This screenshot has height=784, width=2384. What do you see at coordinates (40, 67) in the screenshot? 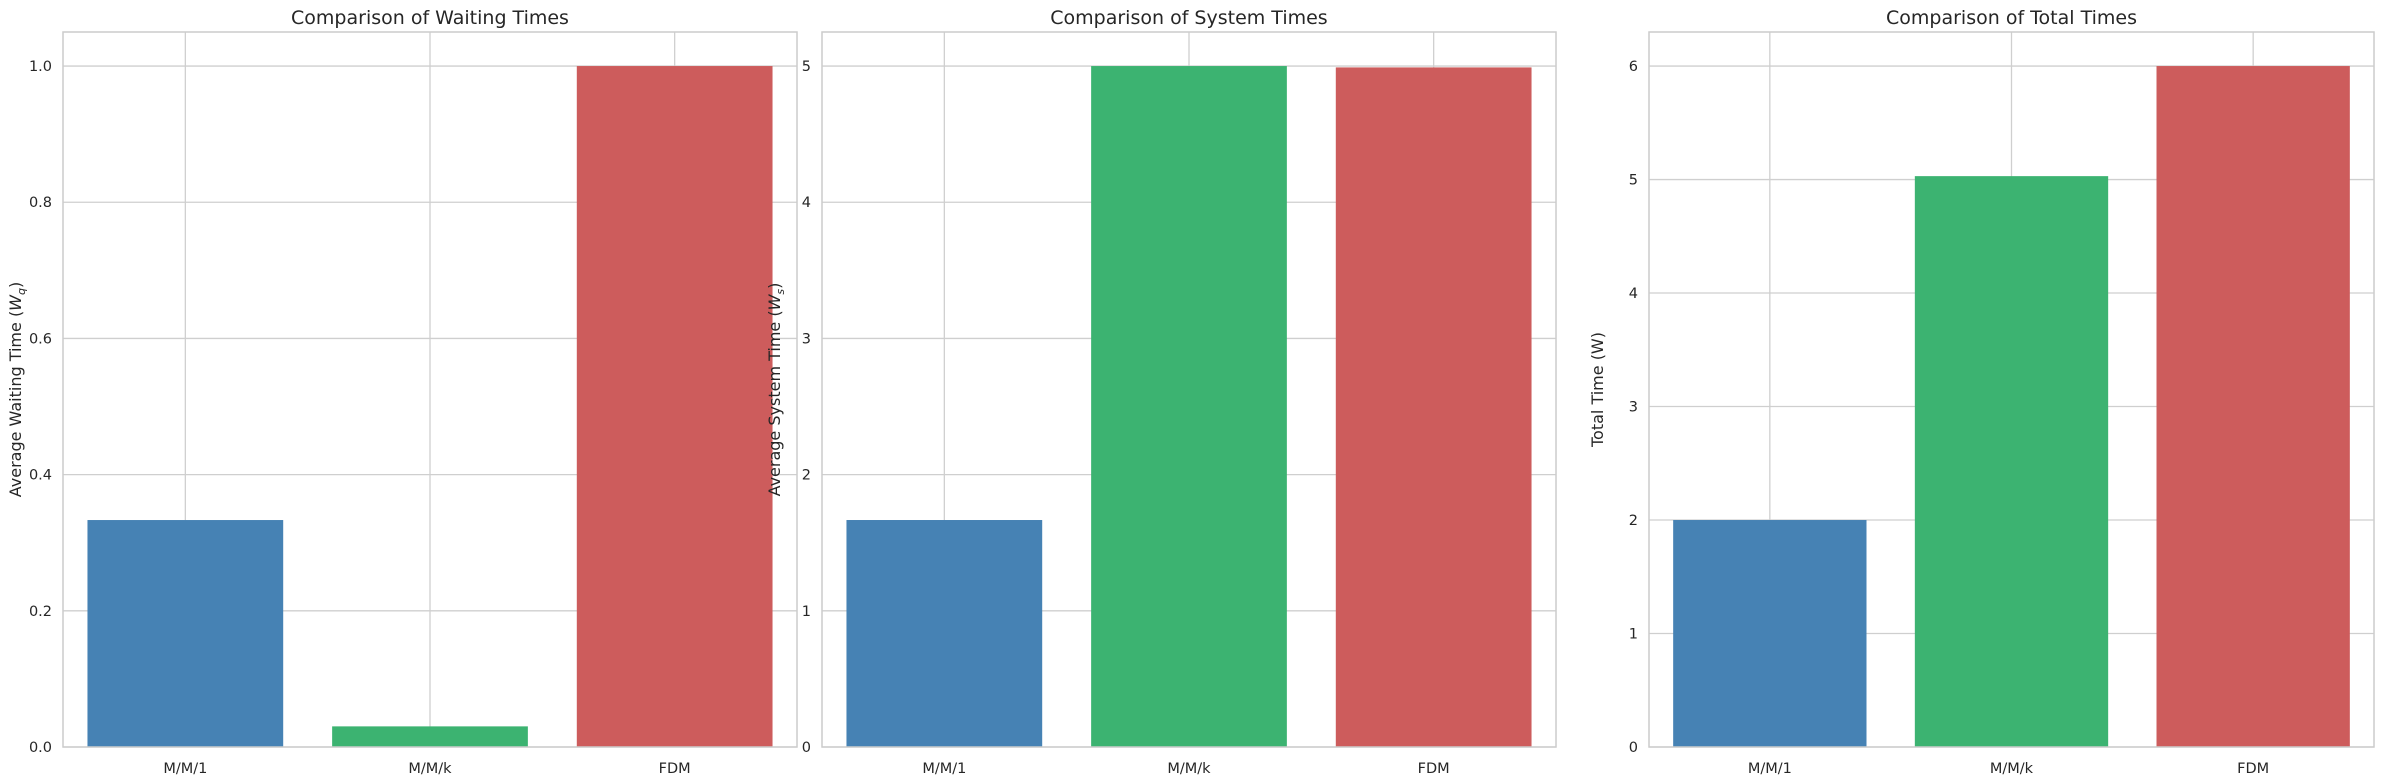
I see `y-tick-label: 1.0` at bounding box center [40, 67].